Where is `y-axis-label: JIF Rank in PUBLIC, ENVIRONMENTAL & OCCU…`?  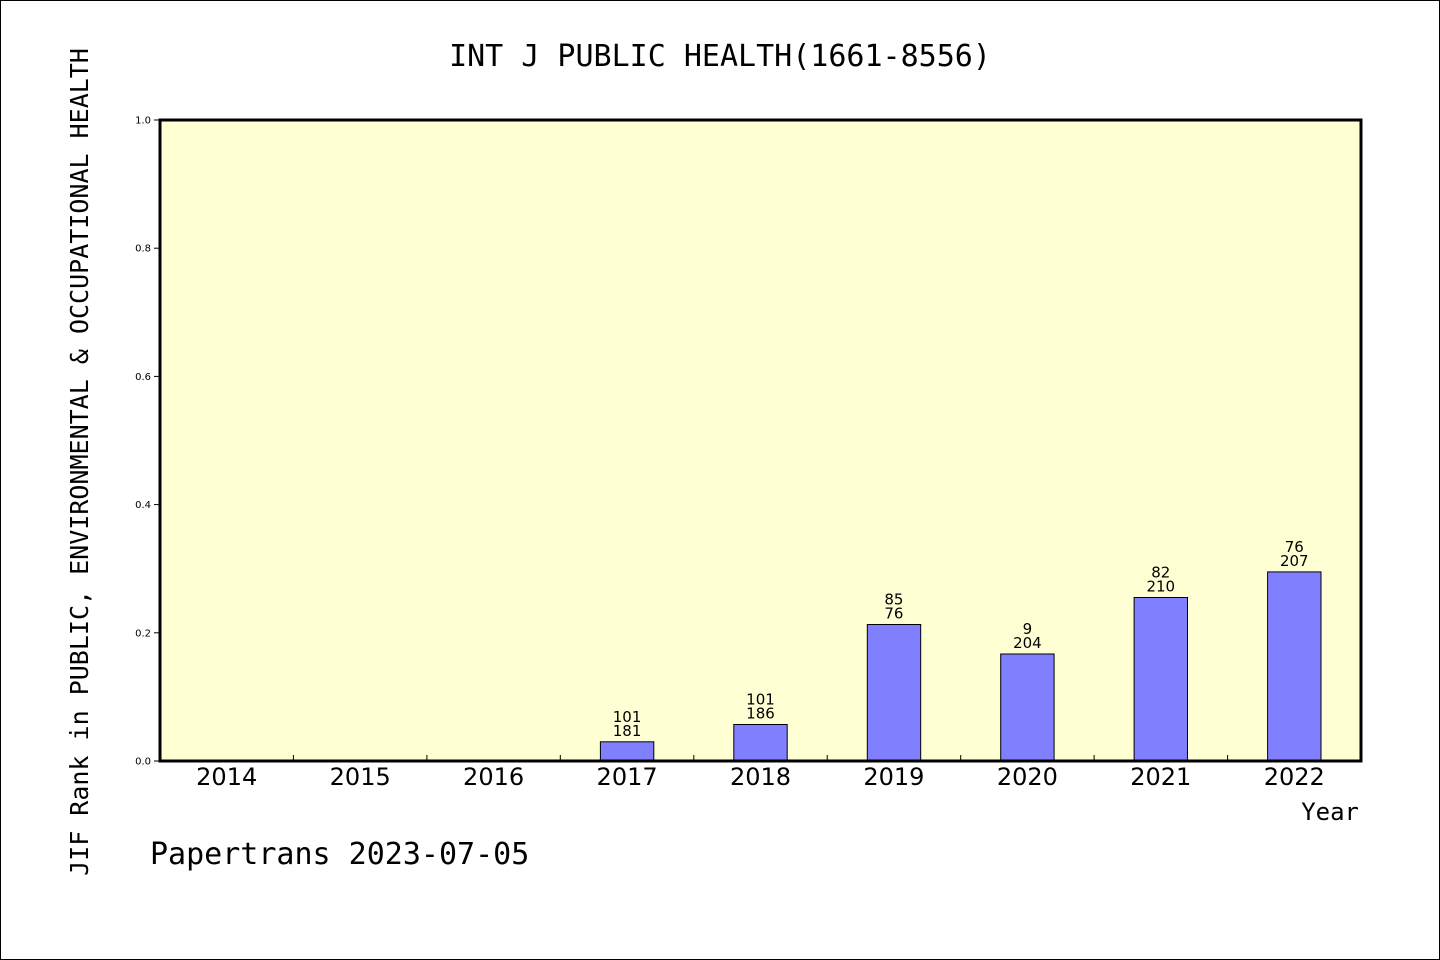 y-axis-label: JIF Rank in PUBLIC, ENVIRONMENTAL & OCCU… is located at coordinates (79, 462).